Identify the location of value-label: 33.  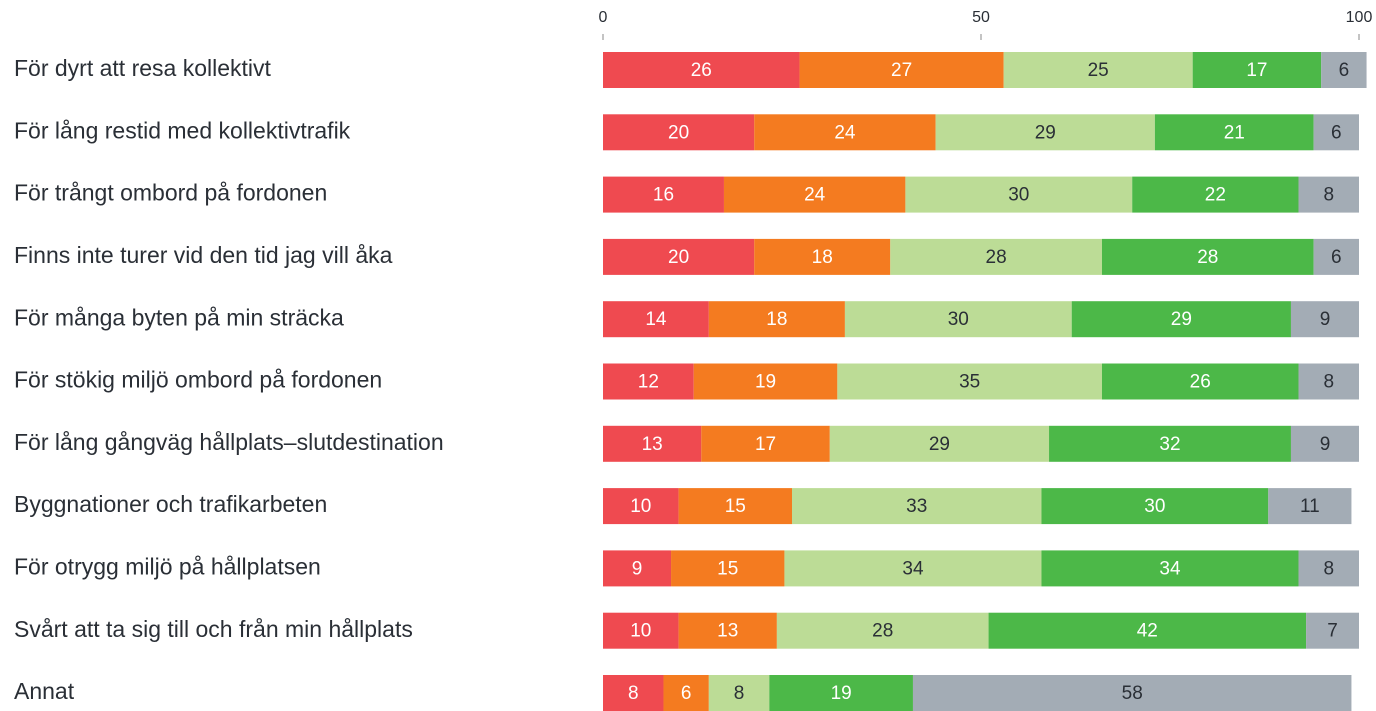
(916, 506).